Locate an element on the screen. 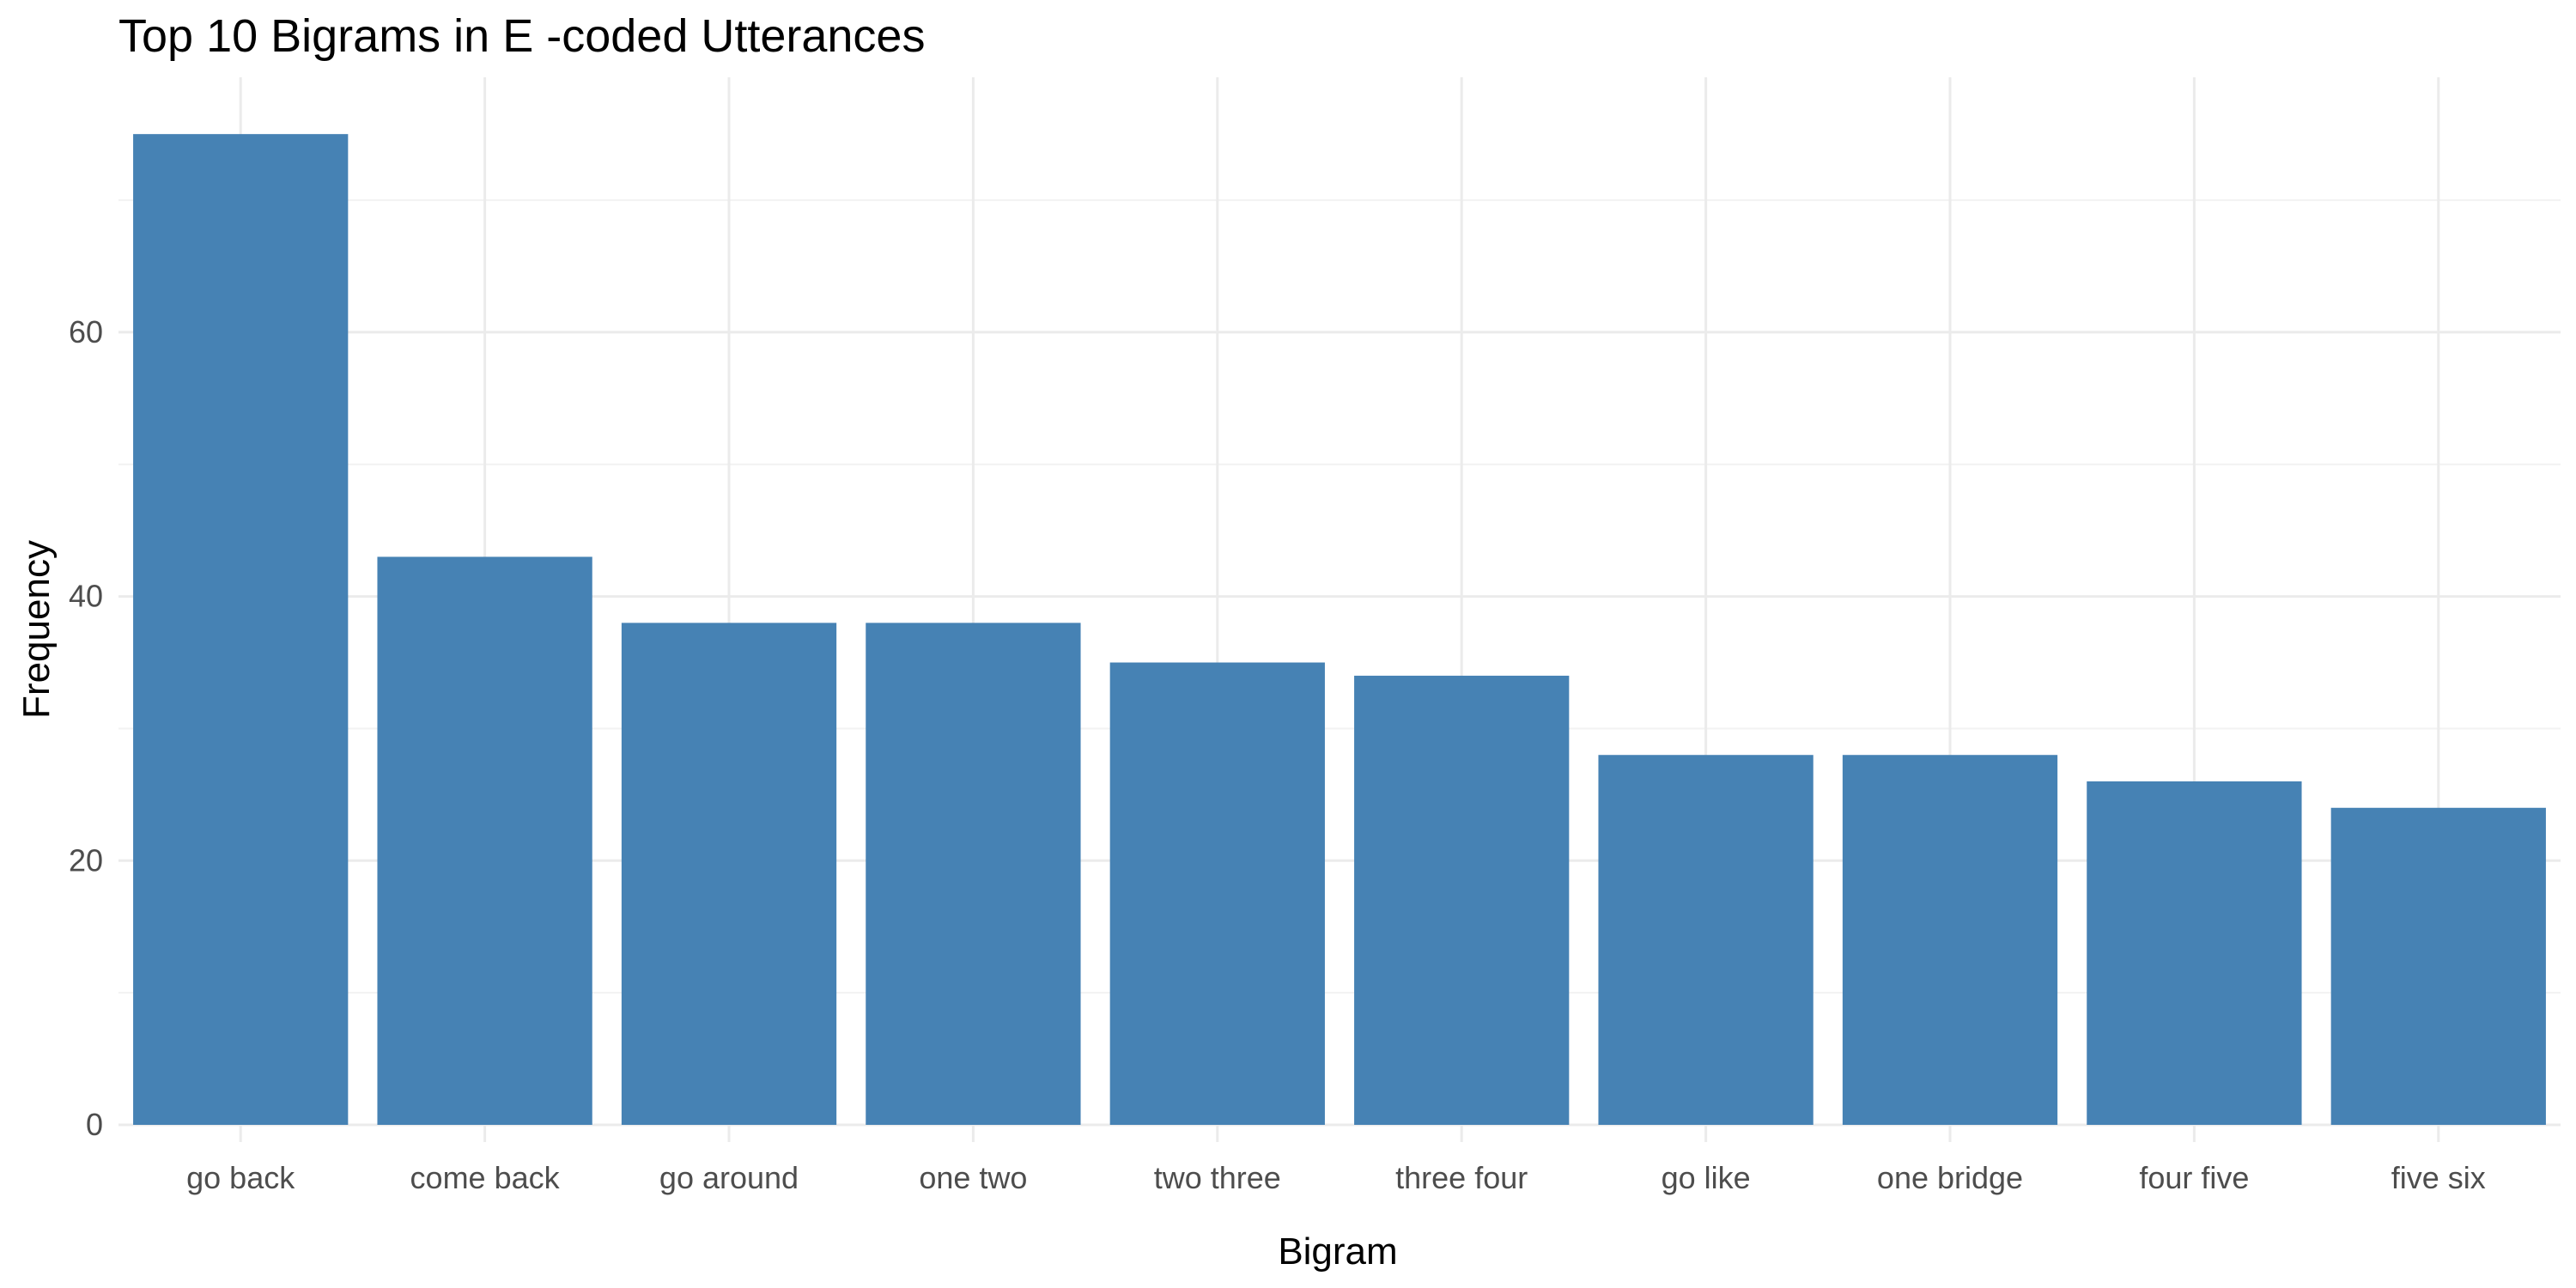  y-axis: 0 20 40 60 is located at coordinates (86, 728).